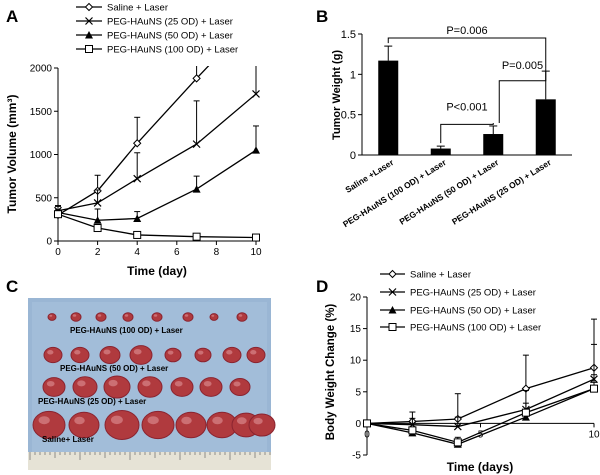 The width and height of the screenshot is (600, 475). I want to click on chart-b-ytick-label-2: 1, so click(353, 75).